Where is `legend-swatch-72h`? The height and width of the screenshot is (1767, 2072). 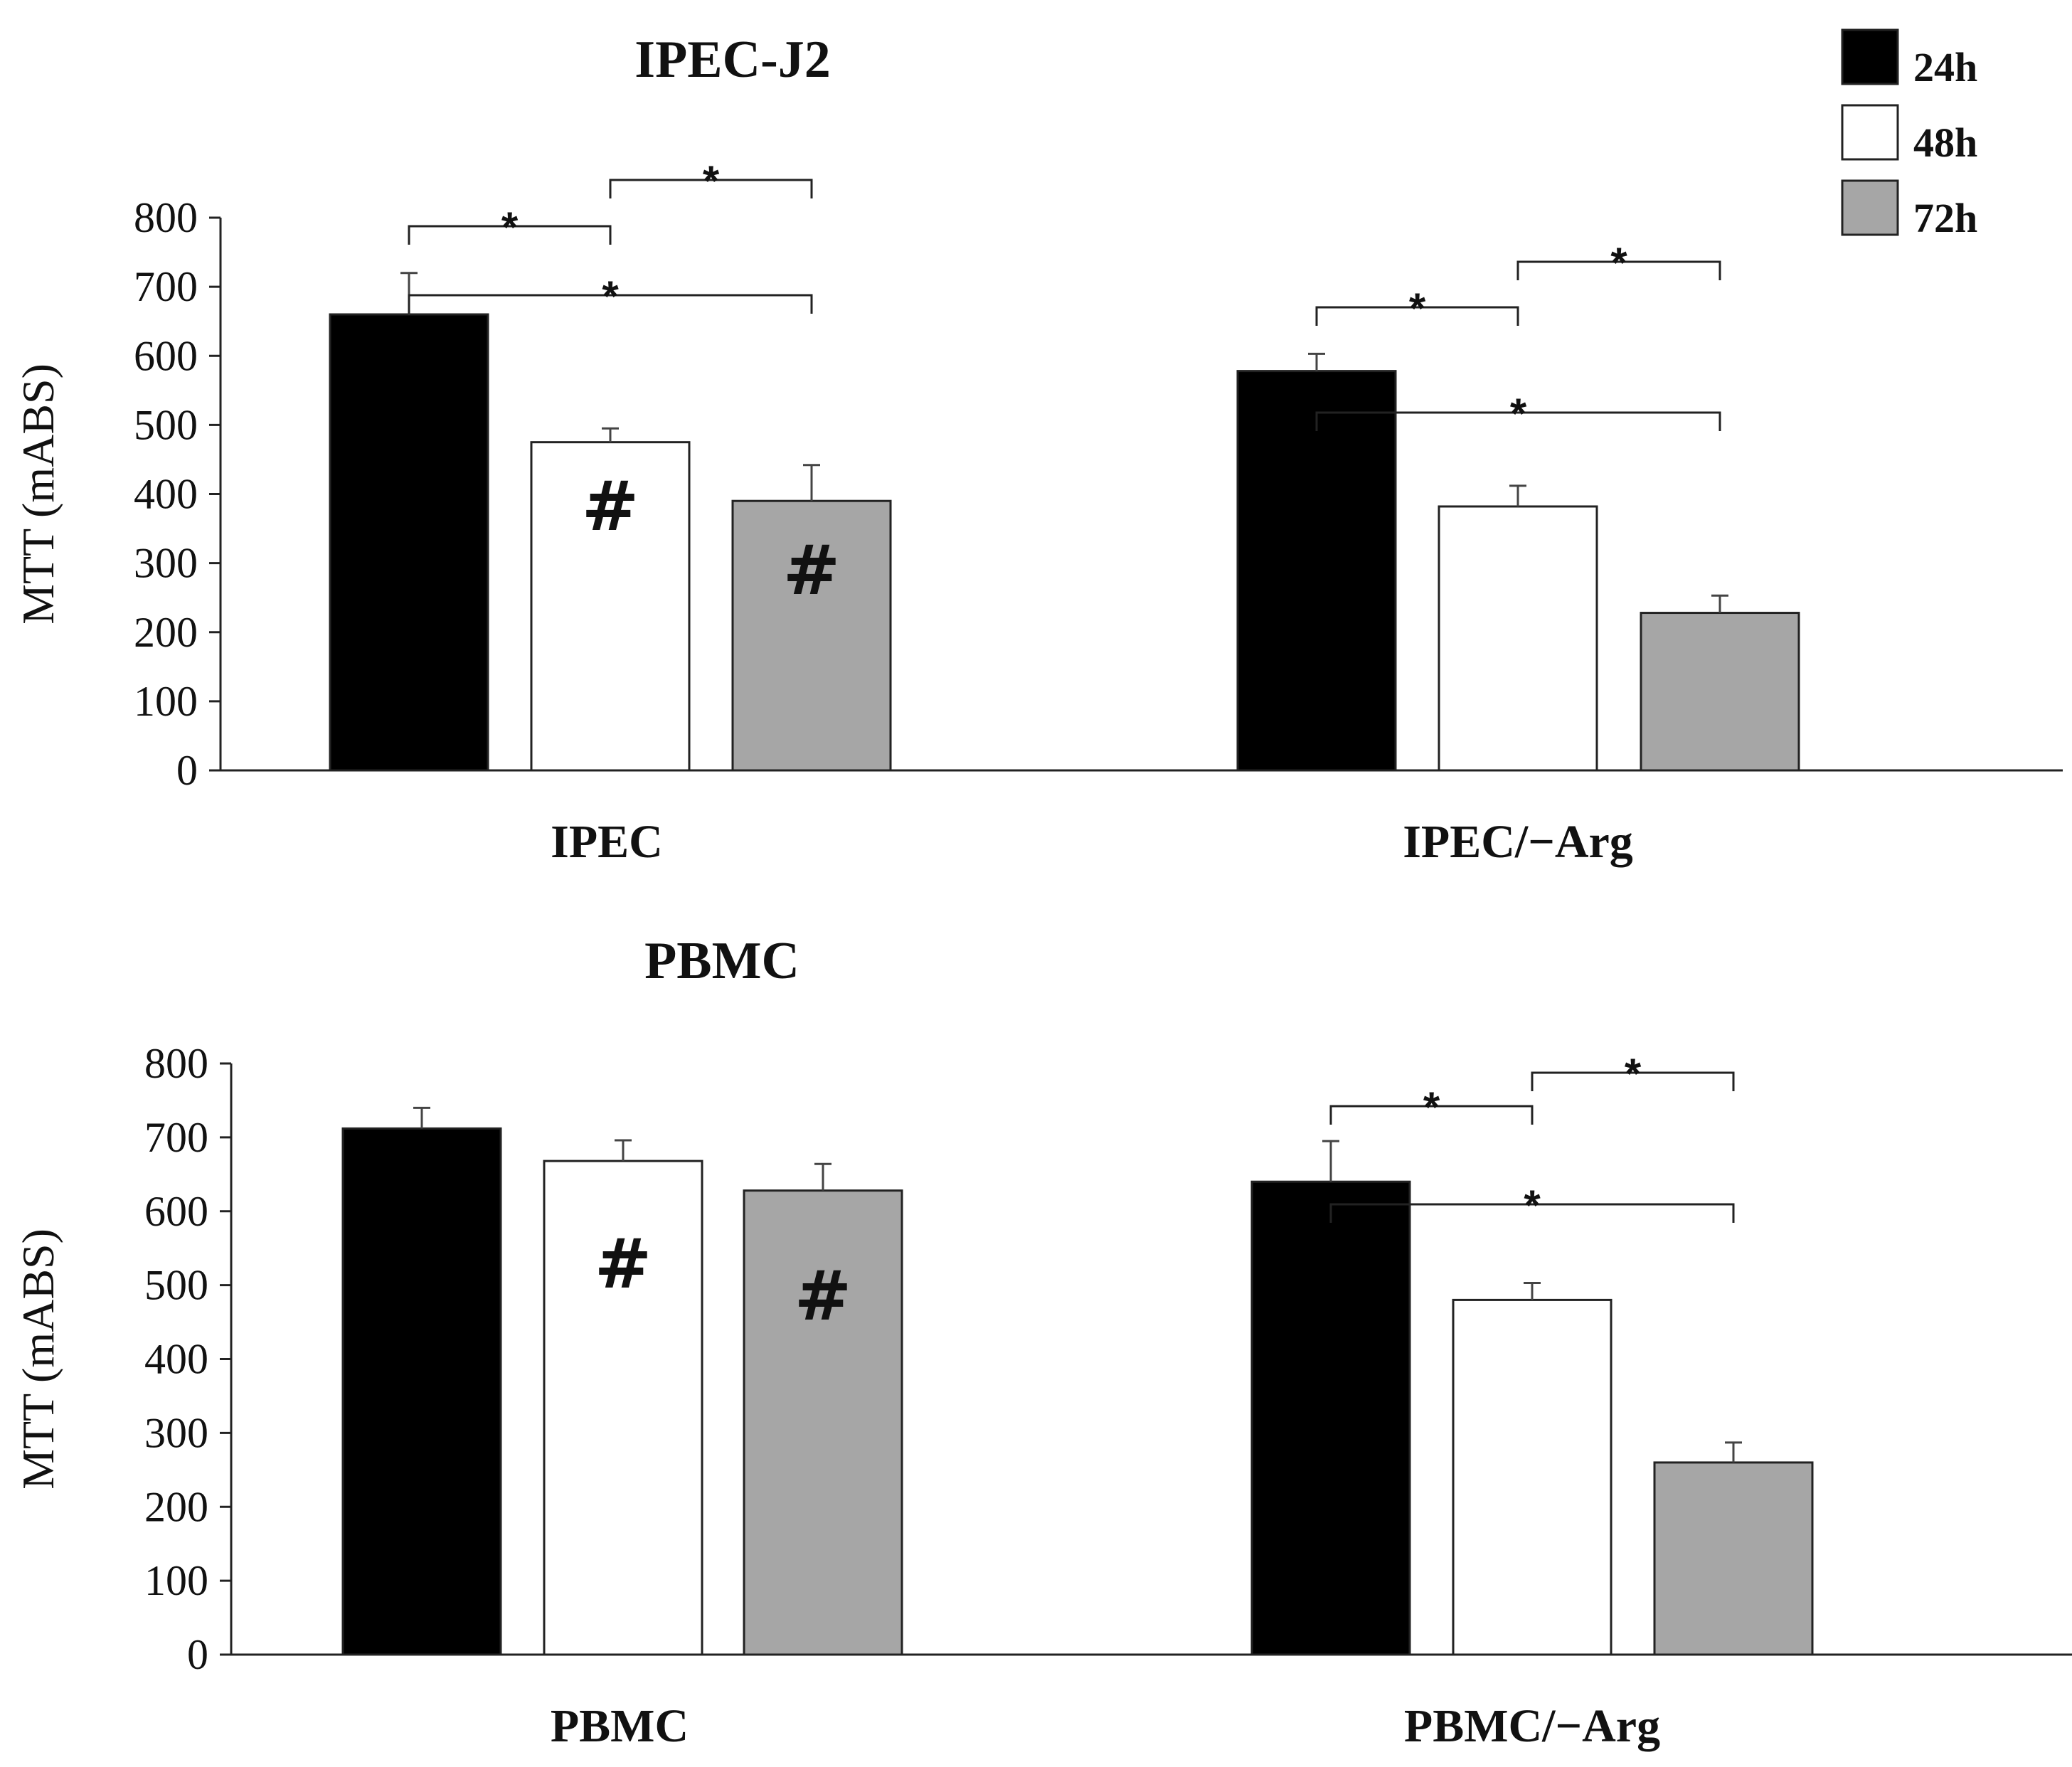
legend-swatch-72h is located at coordinates (1870, 208).